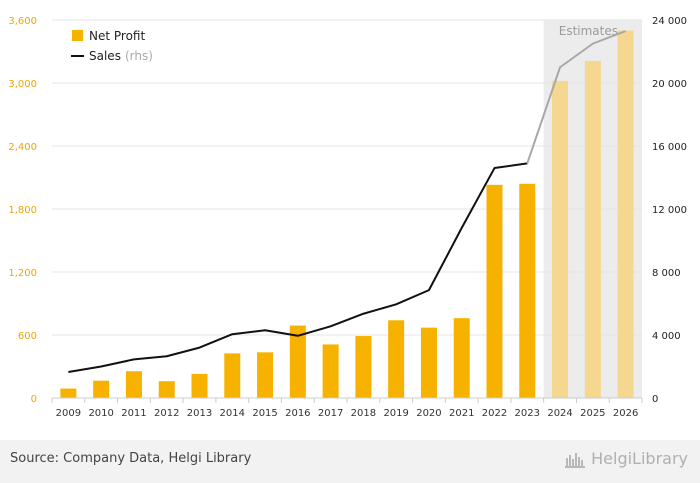 The height and width of the screenshot is (483, 700). I want to click on estimates-label: Estimates, so click(588, 31).